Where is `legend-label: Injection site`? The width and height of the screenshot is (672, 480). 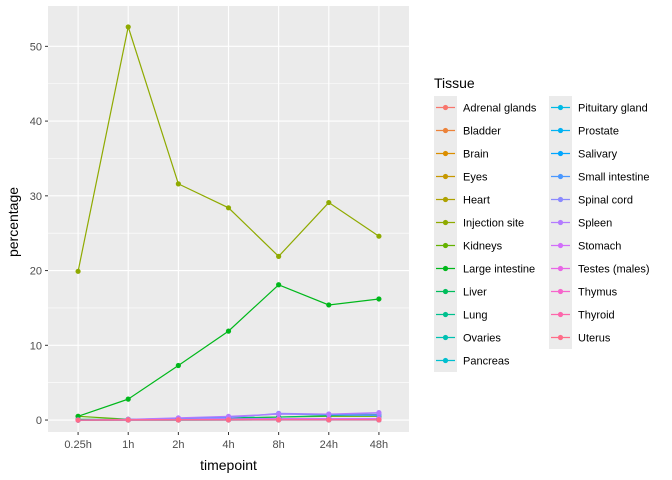 legend-label: Injection site is located at coordinates (493, 224).